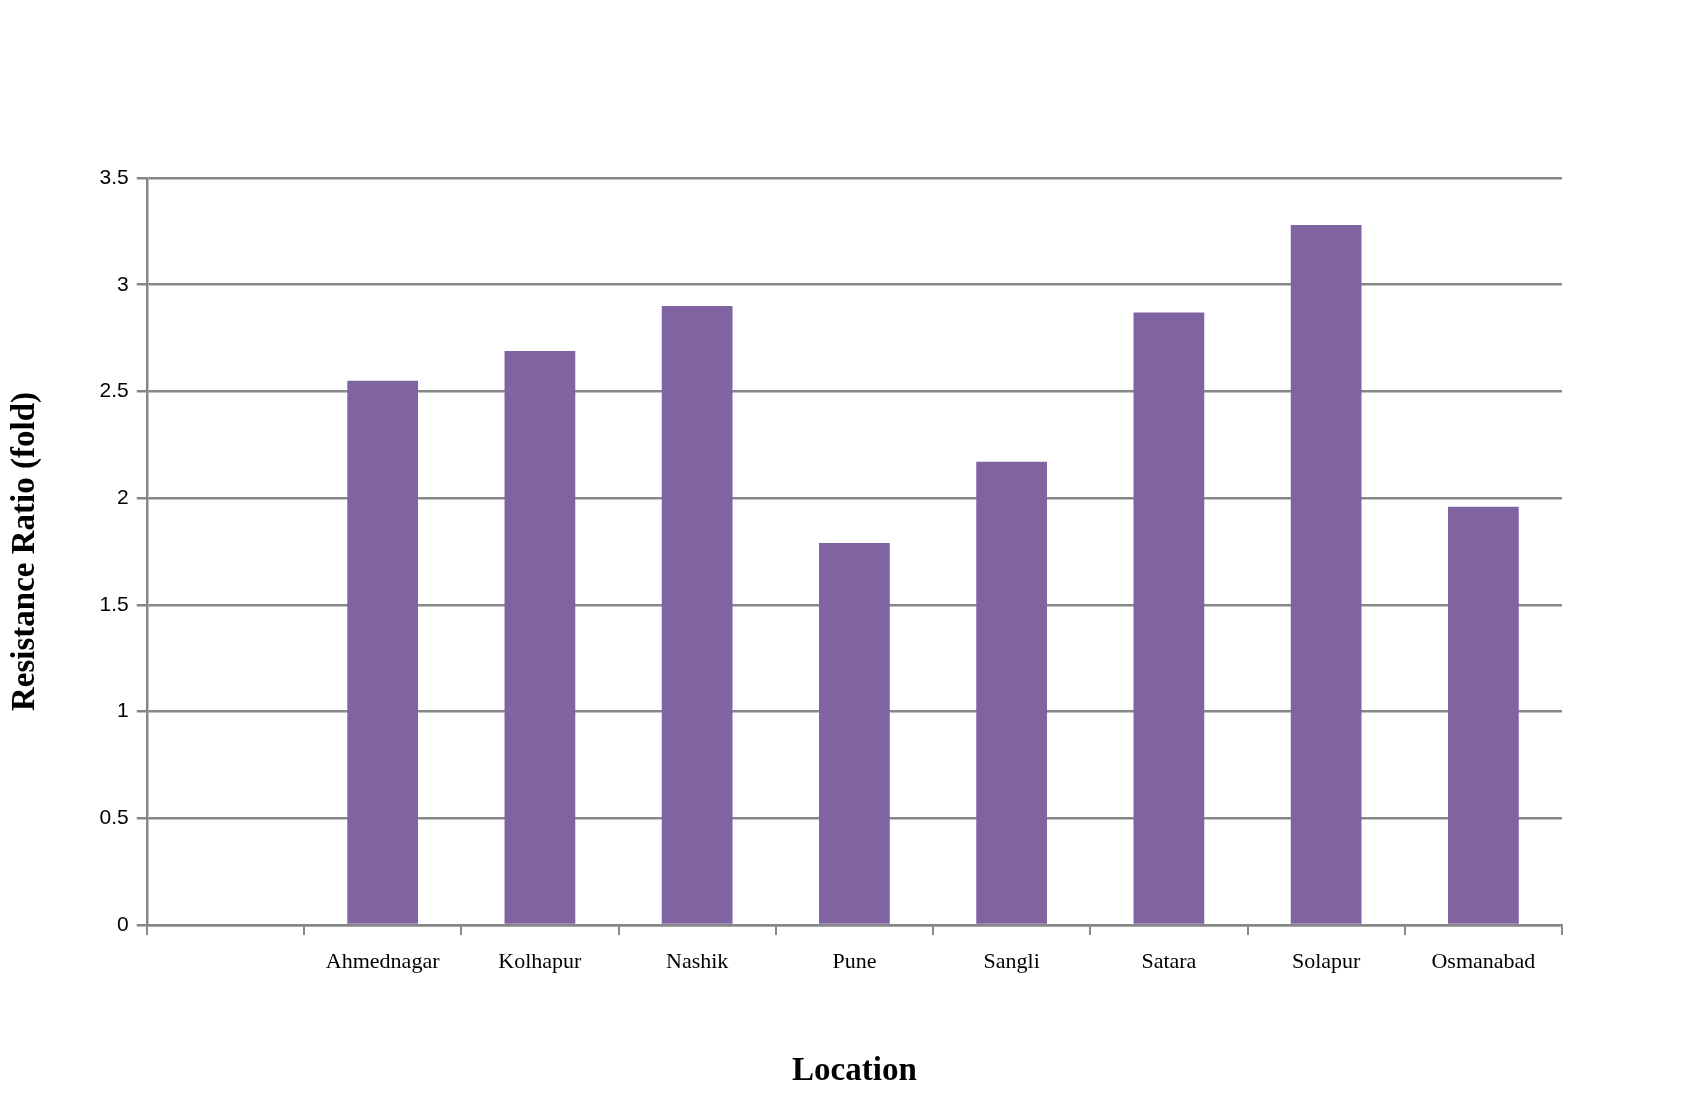  What do you see at coordinates (1326, 960) in the screenshot?
I see `x-tick-label: Solapur` at bounding box center [1326, 960].